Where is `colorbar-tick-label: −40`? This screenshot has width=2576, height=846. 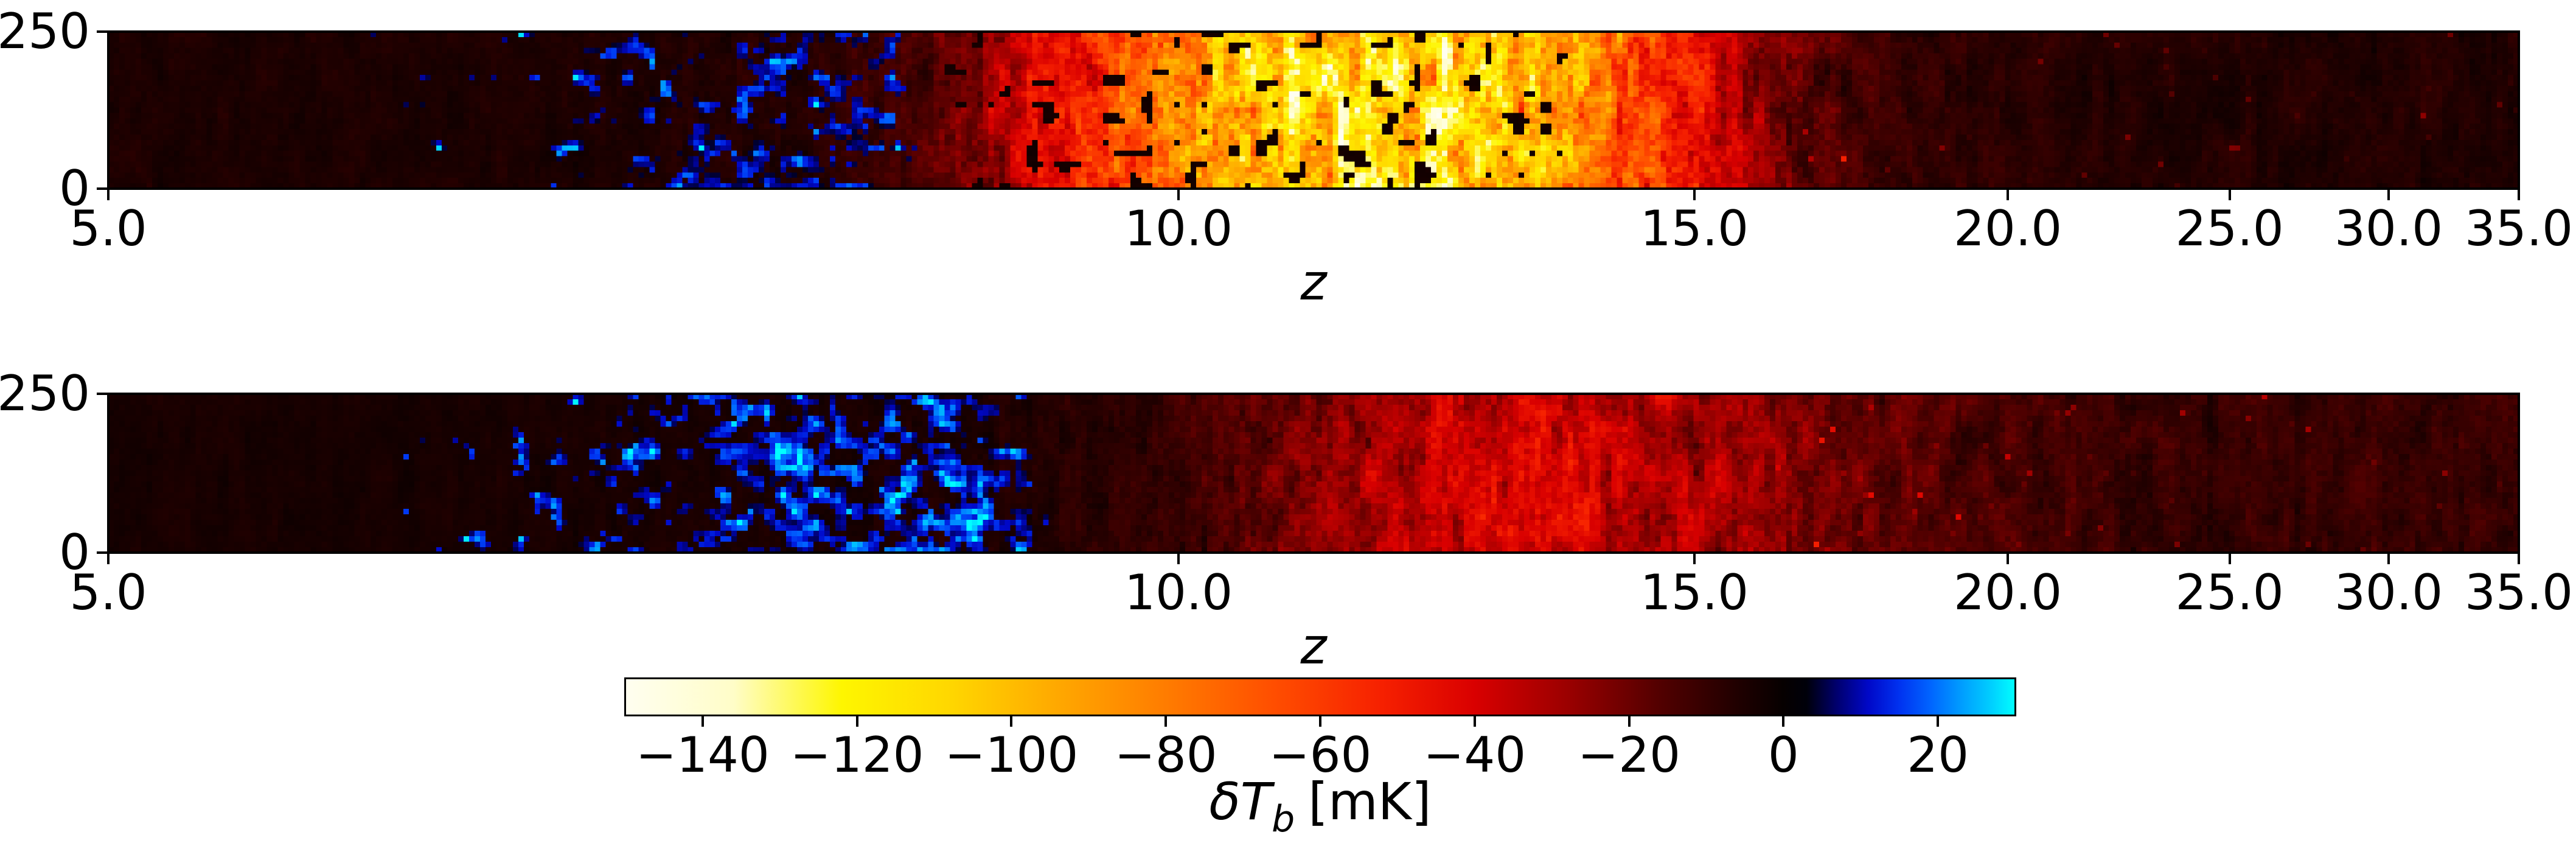 colorbar-tick-label: −40 is located at coordinates (1474, 755).